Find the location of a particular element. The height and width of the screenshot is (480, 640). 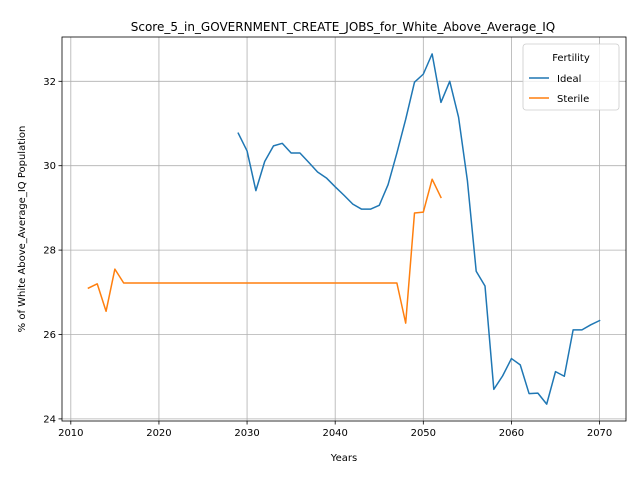

legend-box is located at coordinates (571, 77).